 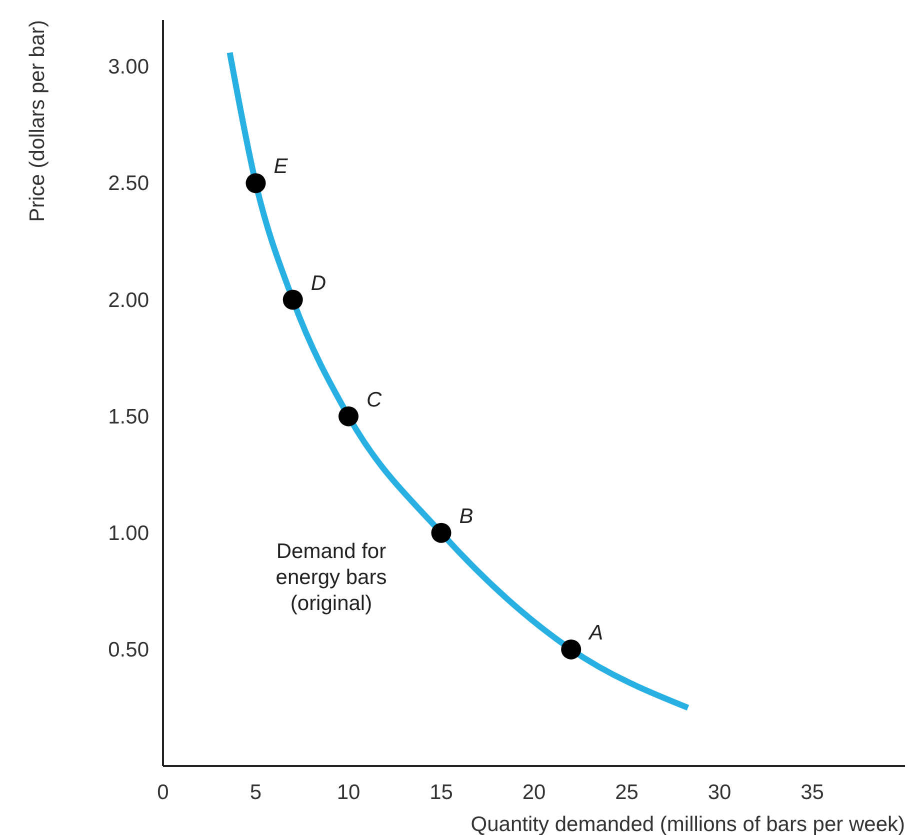 What do you see at coordinates (128, 184) in the screenshot?
I see `y-tick-label: 2.50` at bounding box center [128, 184].